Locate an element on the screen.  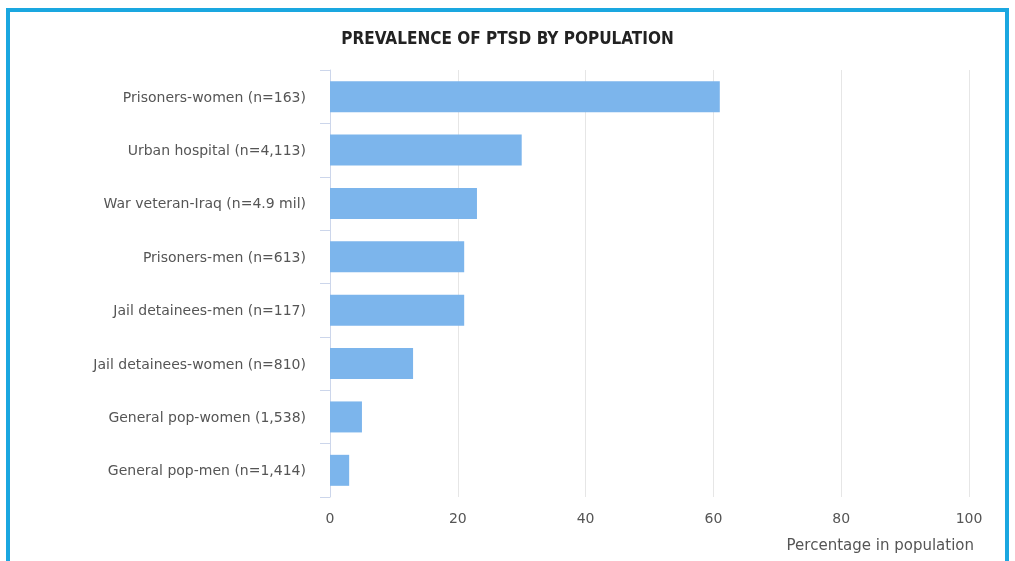
x-axis-title: Percentage in population is located at coordinates (880, 544).